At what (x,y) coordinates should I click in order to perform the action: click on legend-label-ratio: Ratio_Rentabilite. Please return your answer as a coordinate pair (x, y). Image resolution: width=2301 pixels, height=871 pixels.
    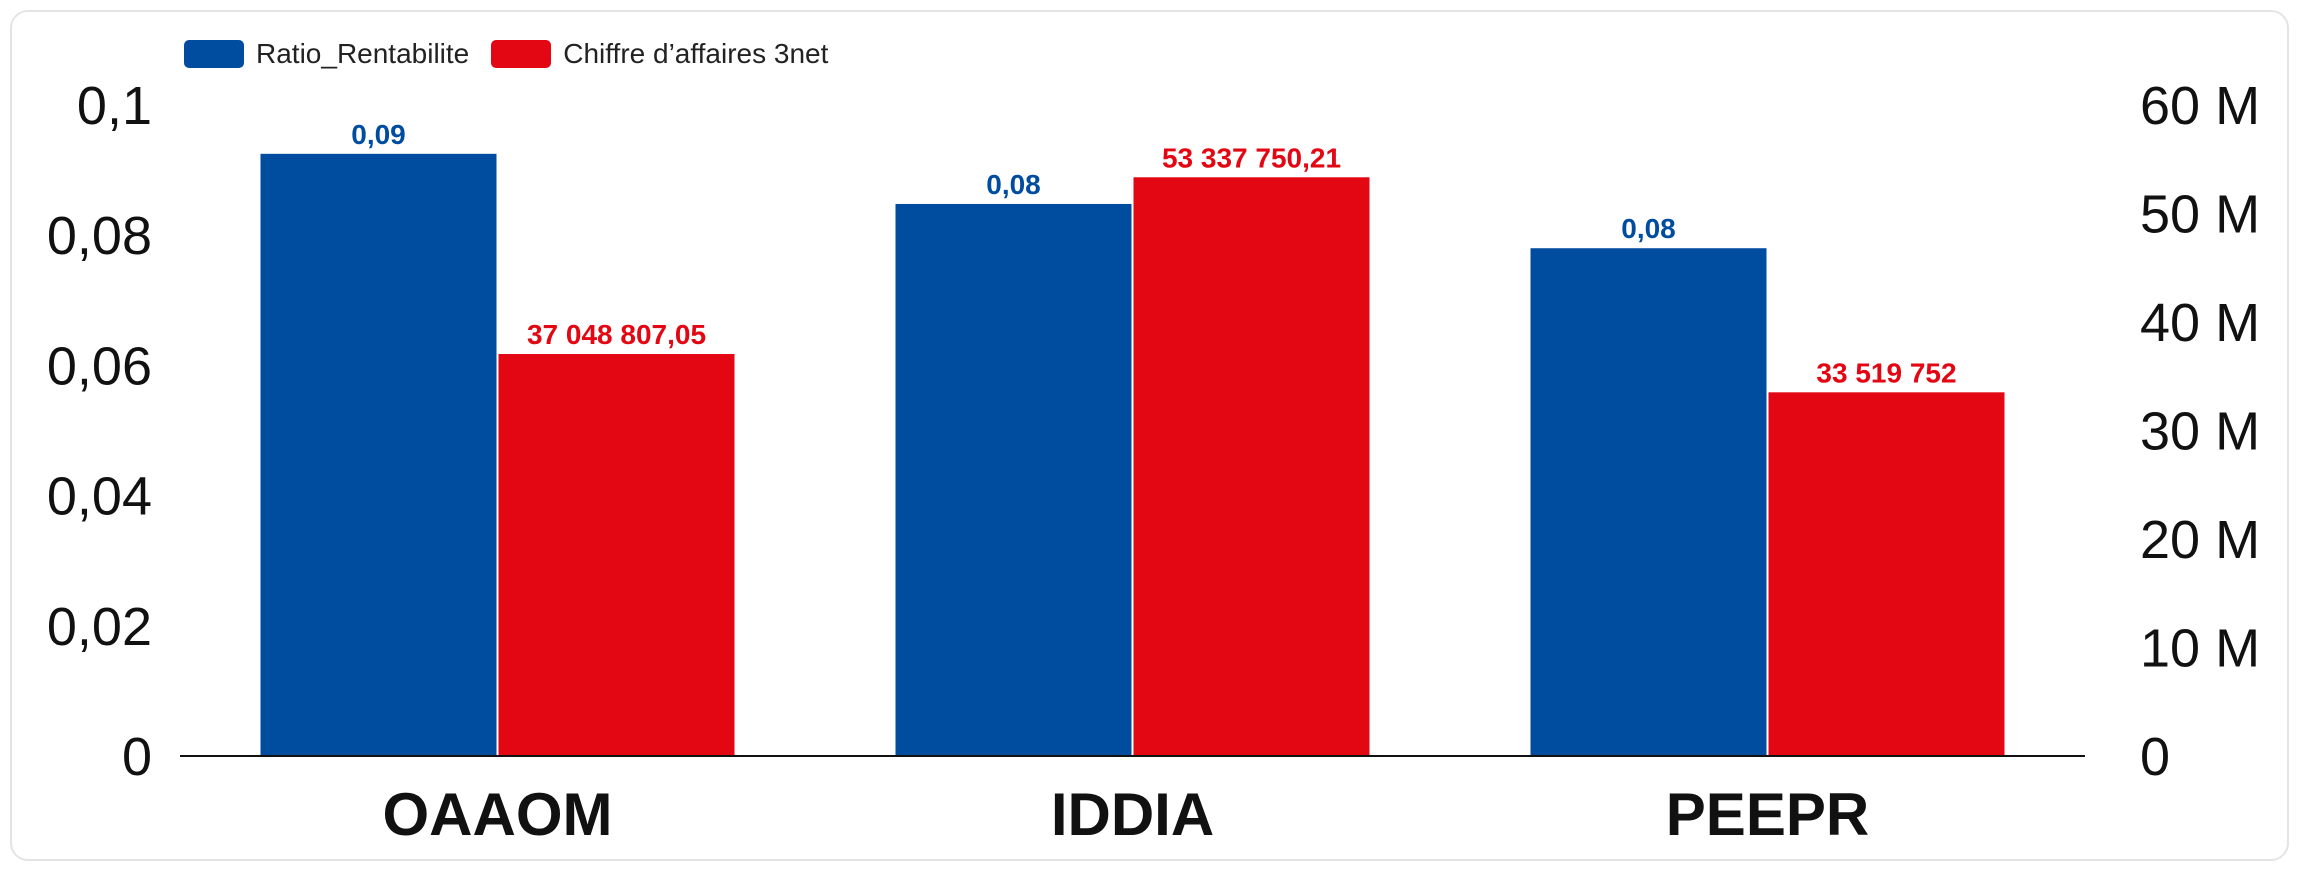
    Looking at the image, I should click on (363, 53).